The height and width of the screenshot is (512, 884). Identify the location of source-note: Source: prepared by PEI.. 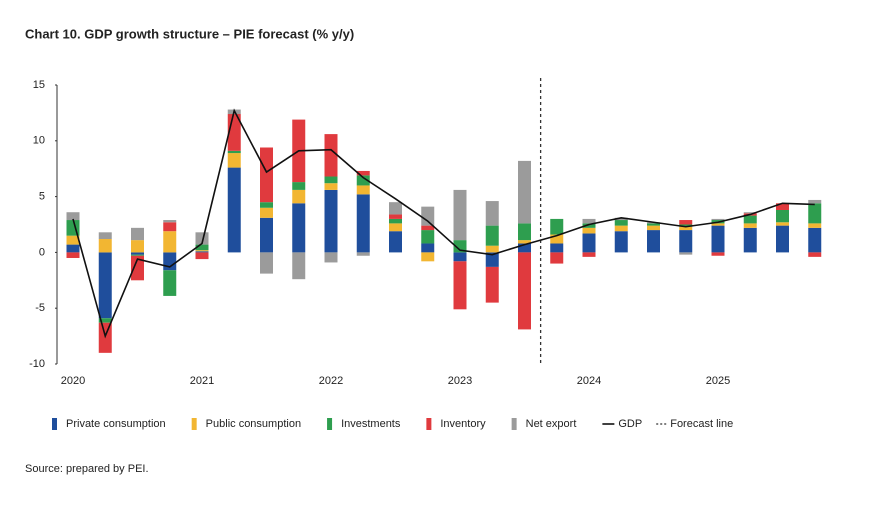
(87, 469).